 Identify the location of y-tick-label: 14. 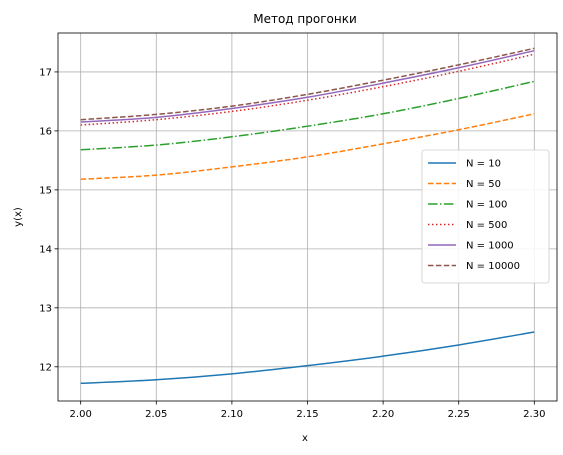
(45, 249).